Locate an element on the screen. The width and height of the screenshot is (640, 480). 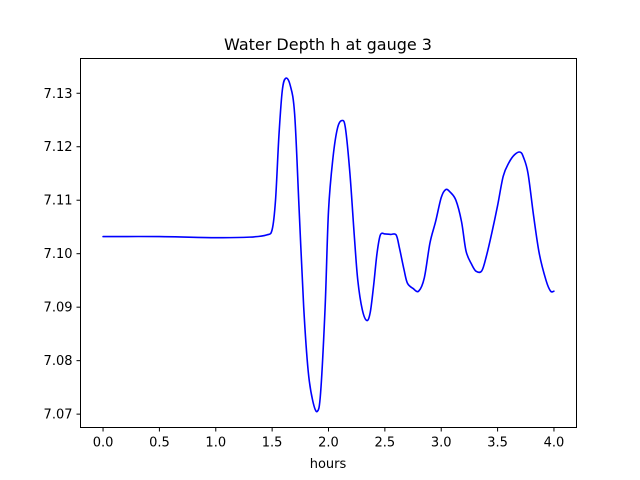
x-tick-label: 0.5 is located at coordinates (159, 443).